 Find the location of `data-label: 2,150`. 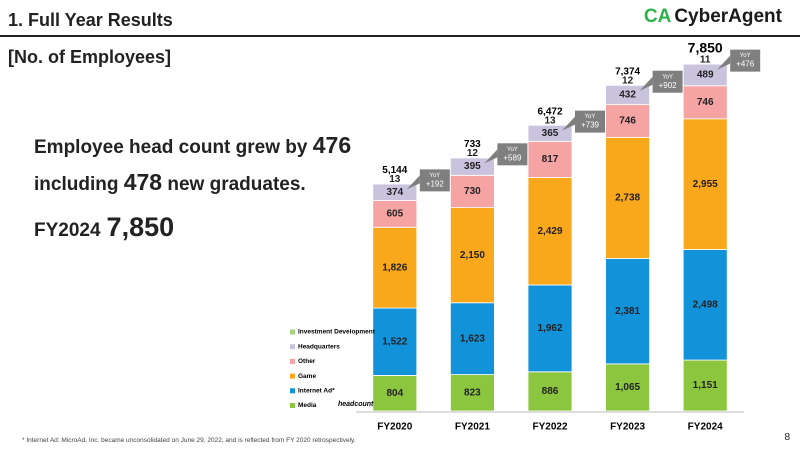

data-label: 2,150 is located at coordinates (472, 255).